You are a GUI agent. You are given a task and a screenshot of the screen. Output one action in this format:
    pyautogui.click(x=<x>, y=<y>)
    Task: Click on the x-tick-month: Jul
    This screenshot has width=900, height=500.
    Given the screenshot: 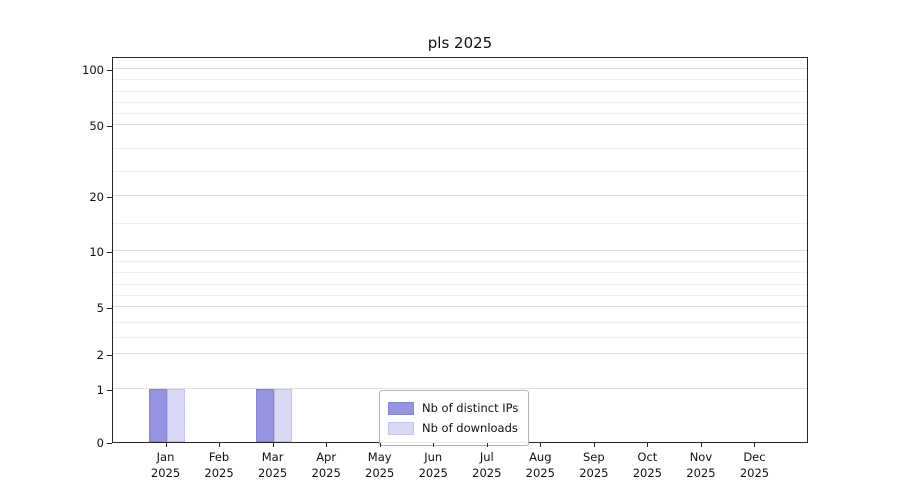 What is the action you would take?
    pyautogui.click(x=486, y=457)
    